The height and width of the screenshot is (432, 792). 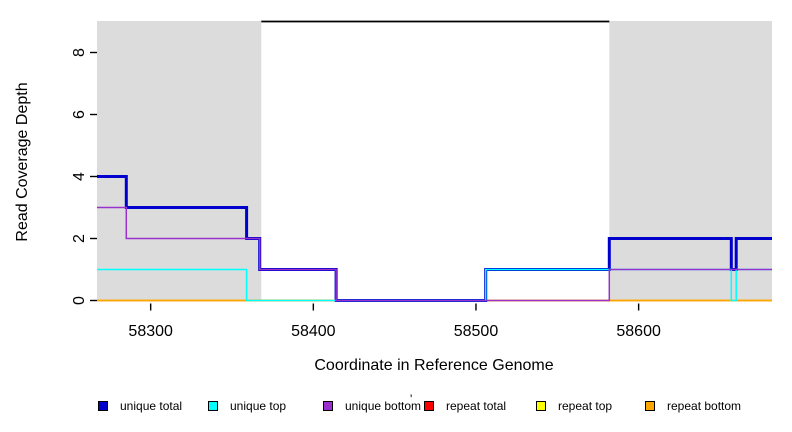 I want to click on x-tick-label: 58400, so click(x=313, y=331).